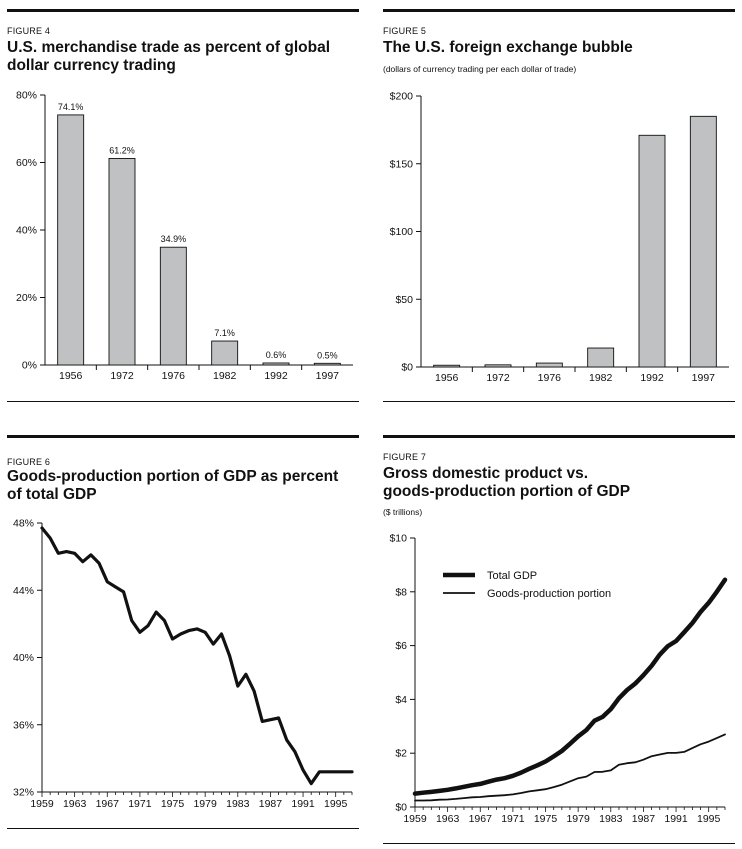 The width and height of the screenshot is (742, 849). I want to click on title-line: of total GDP, so click(52, 494).